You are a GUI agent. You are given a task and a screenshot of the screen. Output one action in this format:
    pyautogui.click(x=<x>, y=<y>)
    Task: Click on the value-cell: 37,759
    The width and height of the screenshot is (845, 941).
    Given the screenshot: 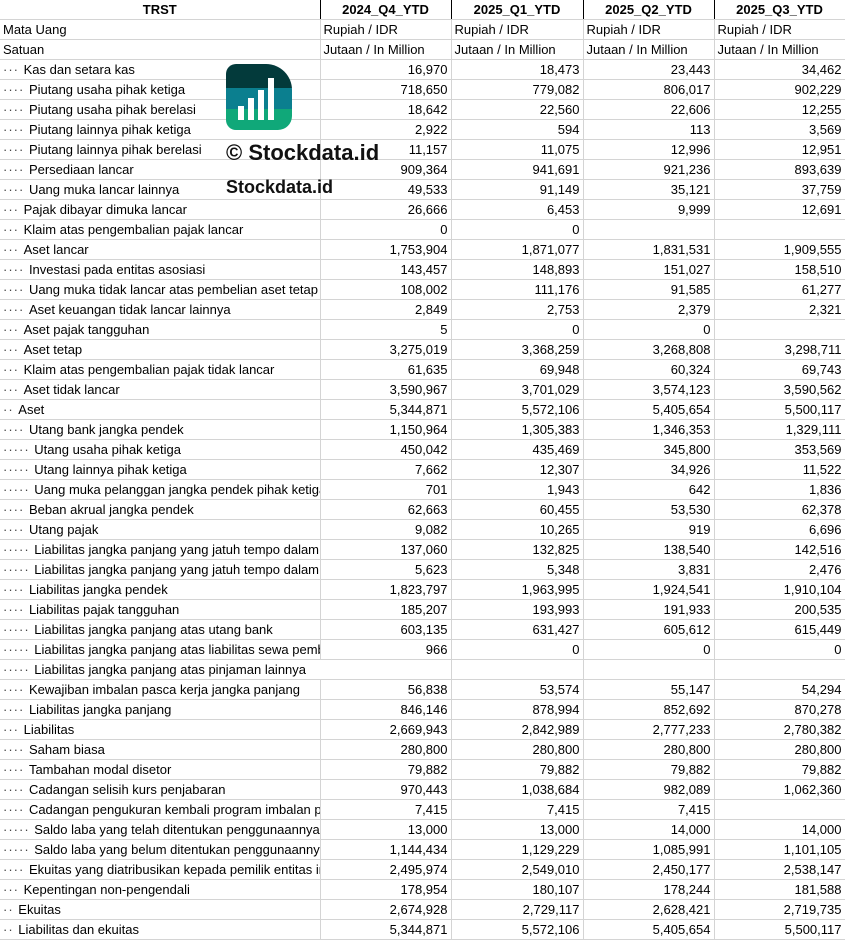 What is the action you would take?
    pyautogui.click(x=779, y=189)
    